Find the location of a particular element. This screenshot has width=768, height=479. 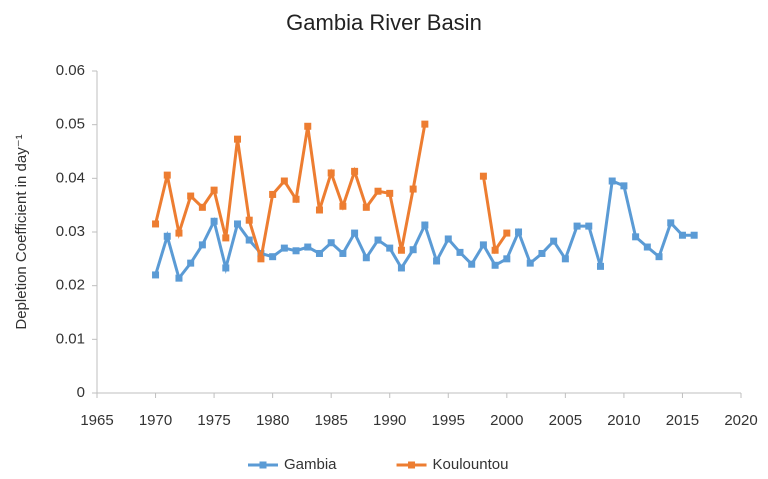

y-tick-label: 0.05 is located at coordinates (70, 124).